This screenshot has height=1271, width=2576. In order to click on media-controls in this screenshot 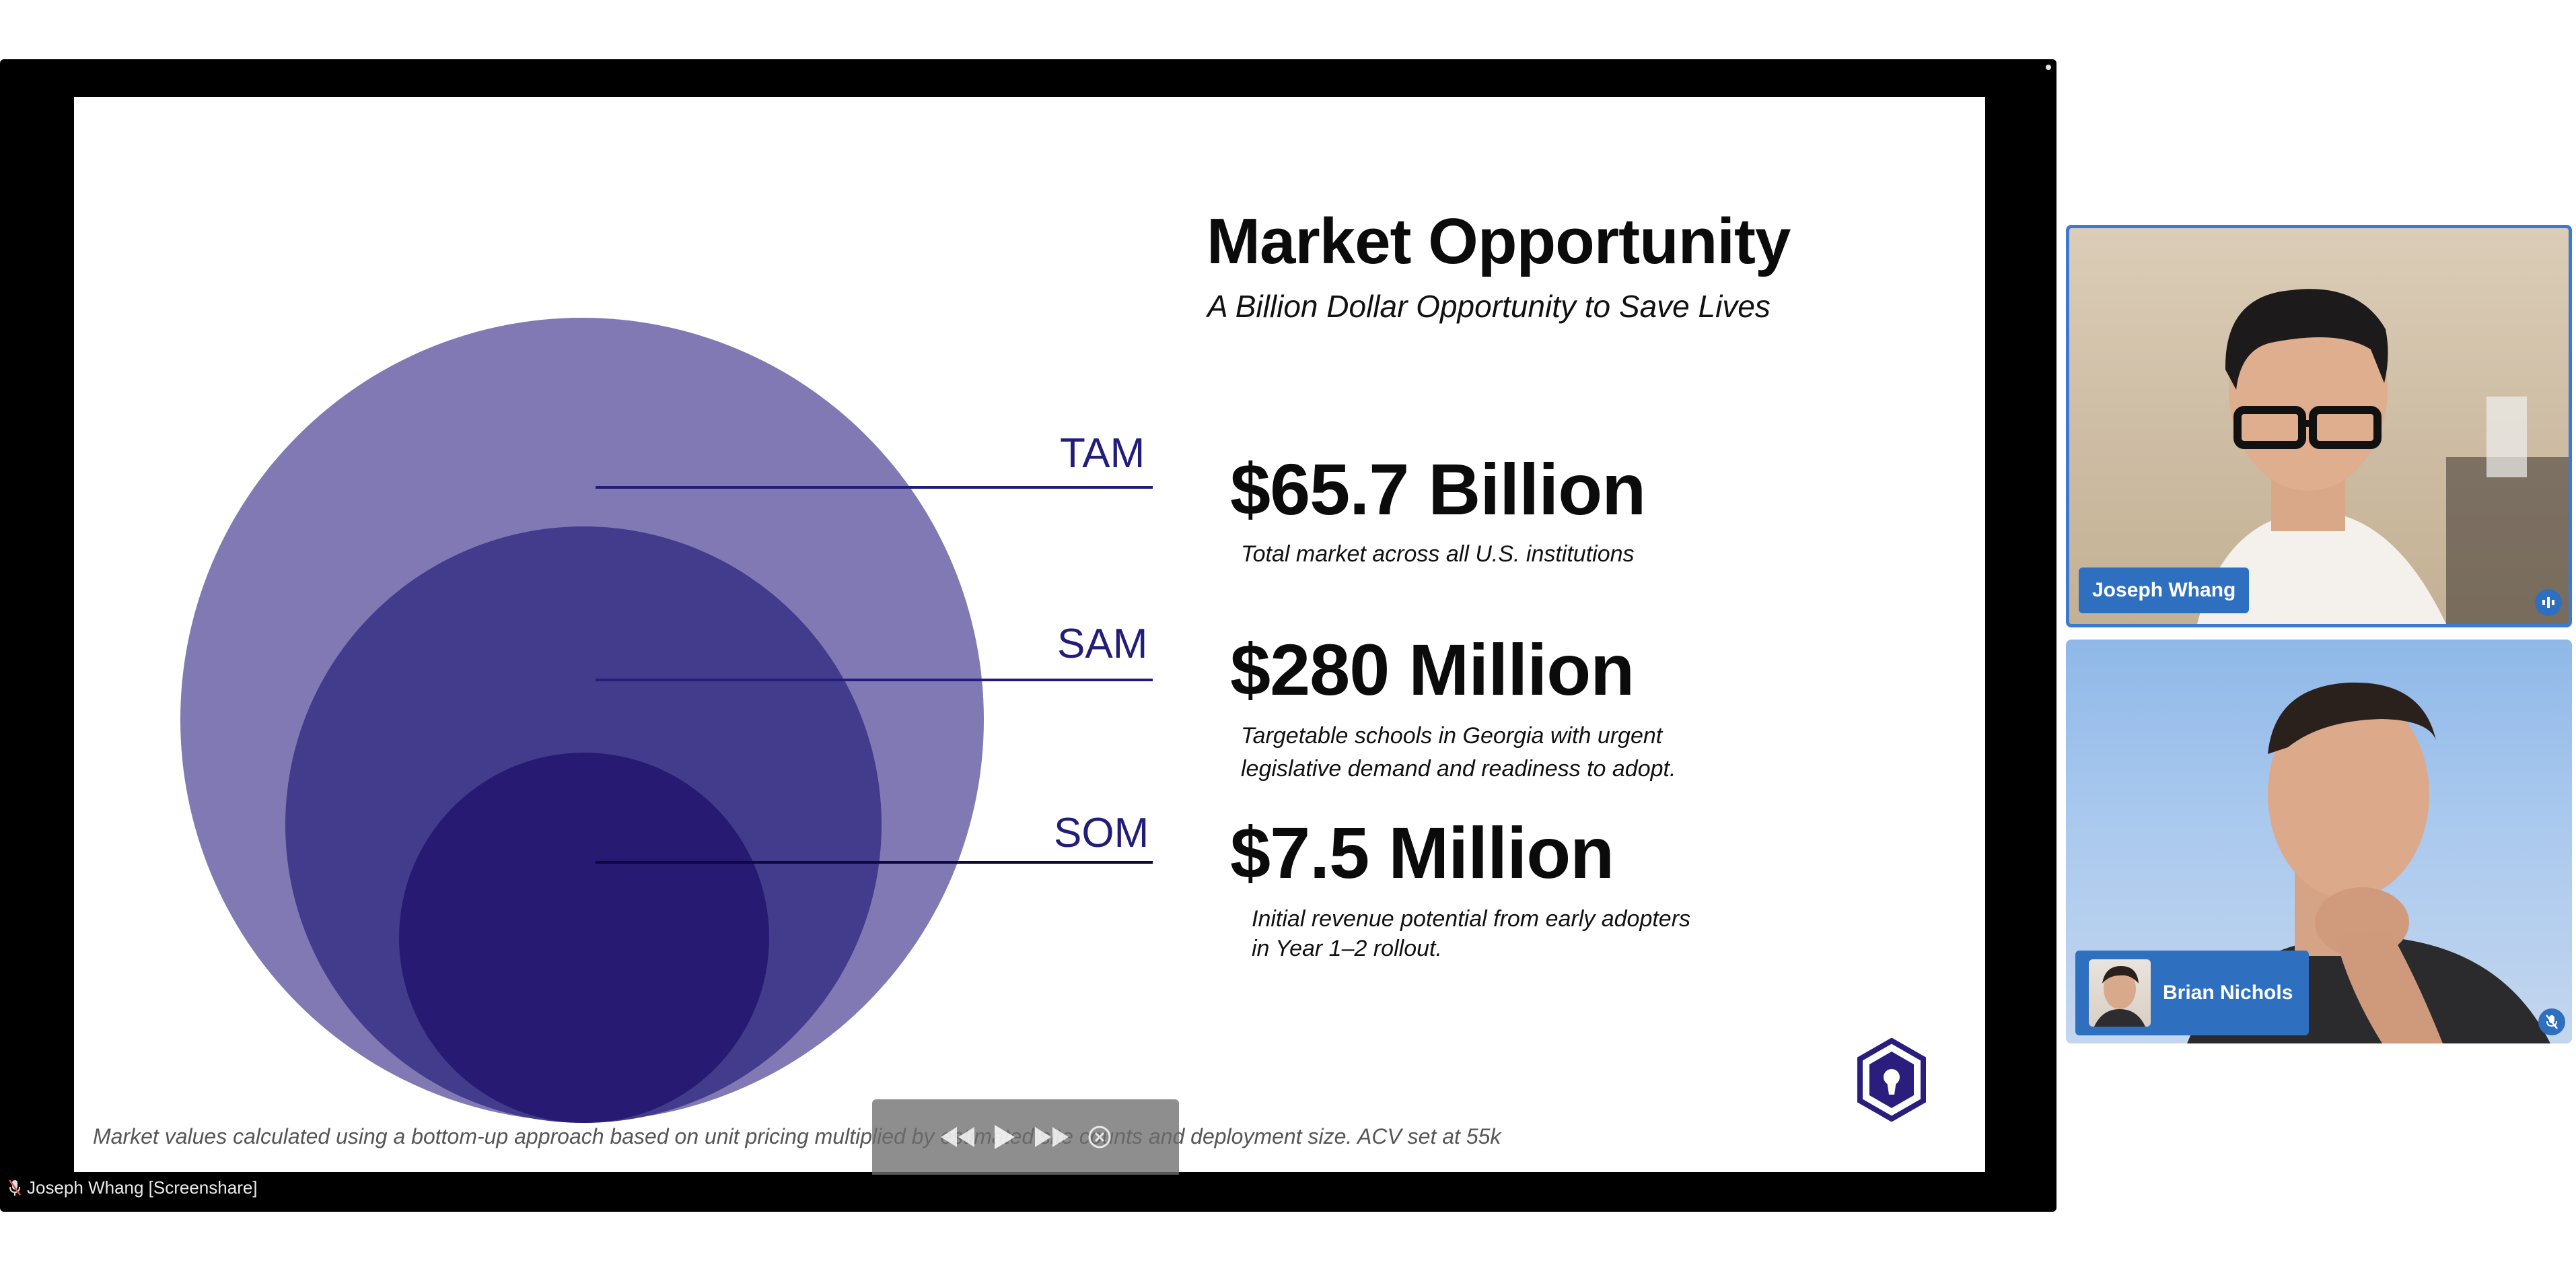, I will do `click(1025, 1137)`.